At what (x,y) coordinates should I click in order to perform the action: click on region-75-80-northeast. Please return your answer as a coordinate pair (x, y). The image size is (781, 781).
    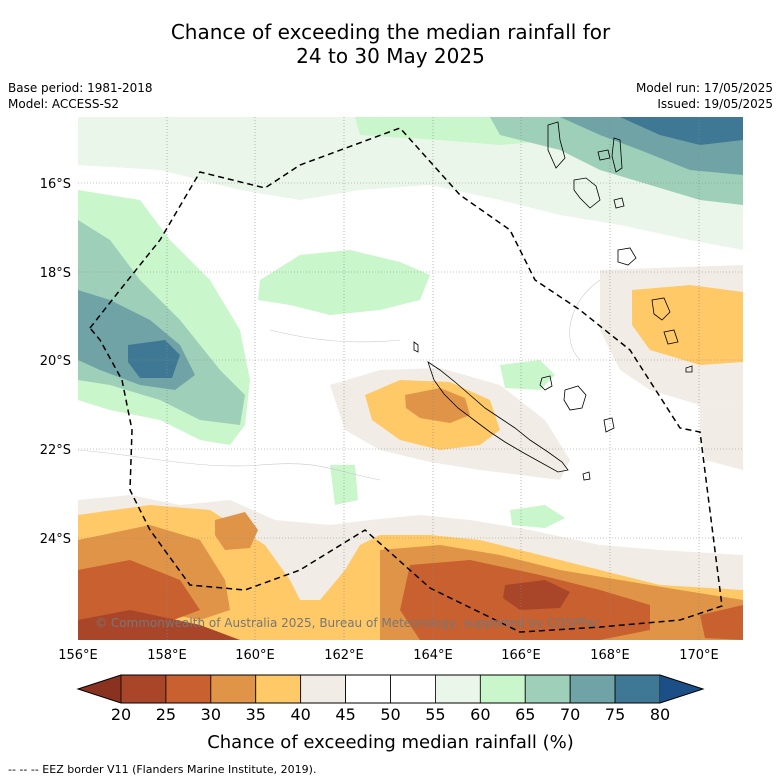
    Looking at the image, I should click on (681, 131).